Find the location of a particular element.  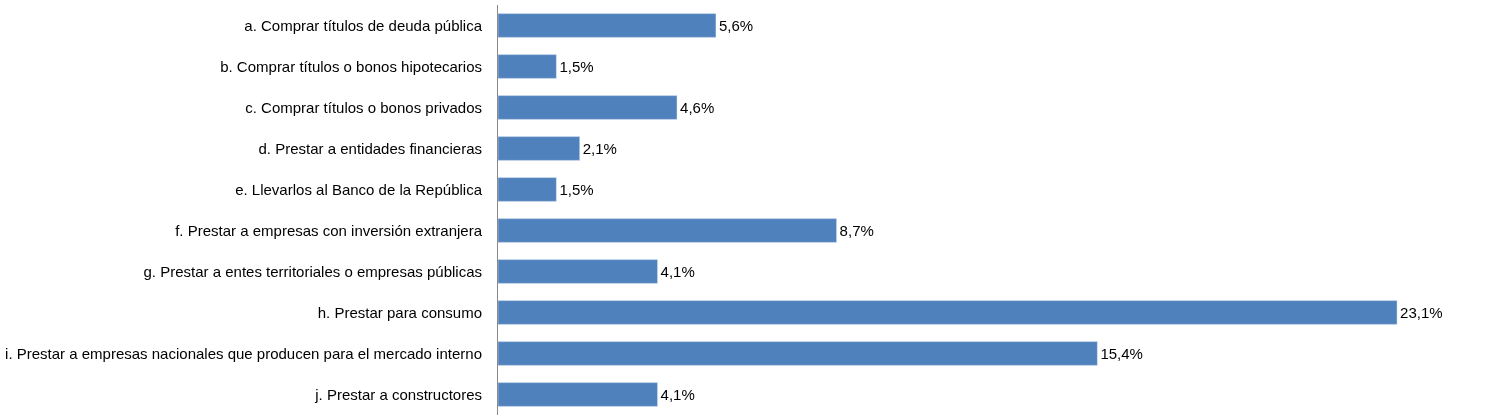

y-tick-label: e. Llevarlos al Banco de la República is located at coordinates (359, 189).